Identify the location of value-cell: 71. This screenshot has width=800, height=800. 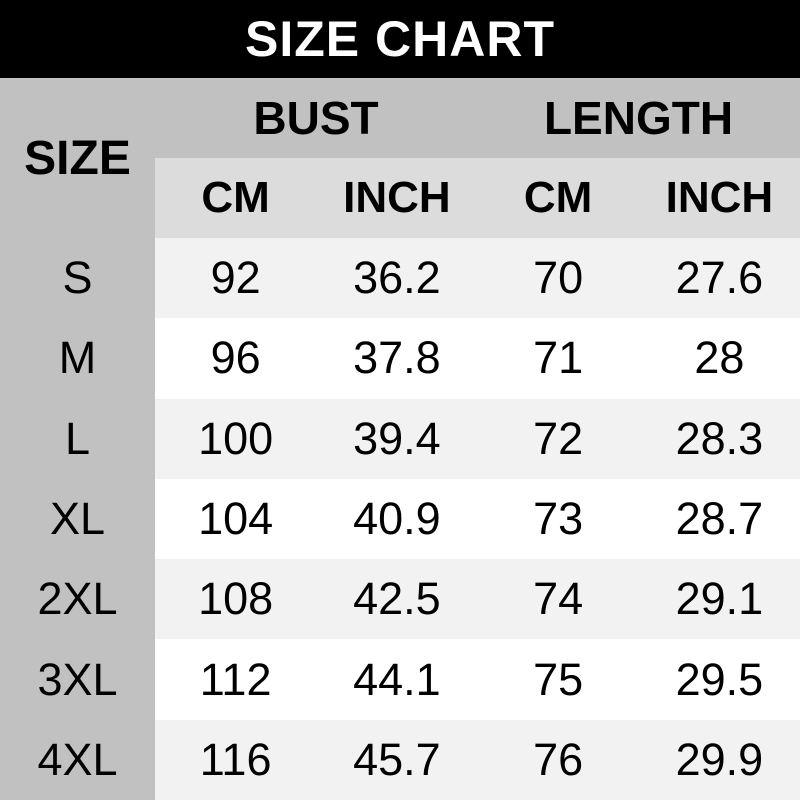
(558, 358).